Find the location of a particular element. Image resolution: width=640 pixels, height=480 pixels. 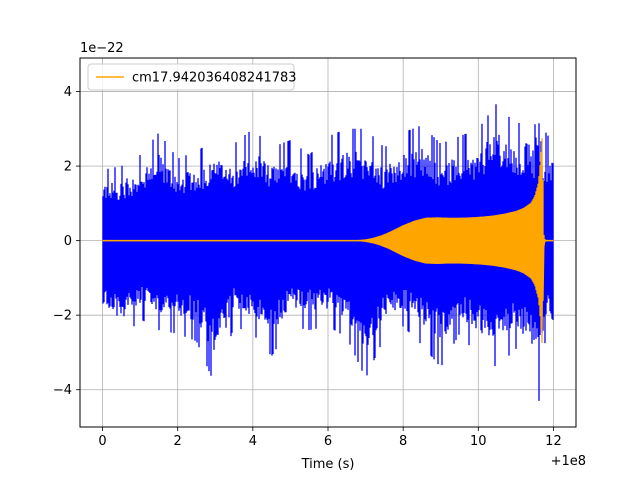

legend-box is located at coordinates (191, 77).